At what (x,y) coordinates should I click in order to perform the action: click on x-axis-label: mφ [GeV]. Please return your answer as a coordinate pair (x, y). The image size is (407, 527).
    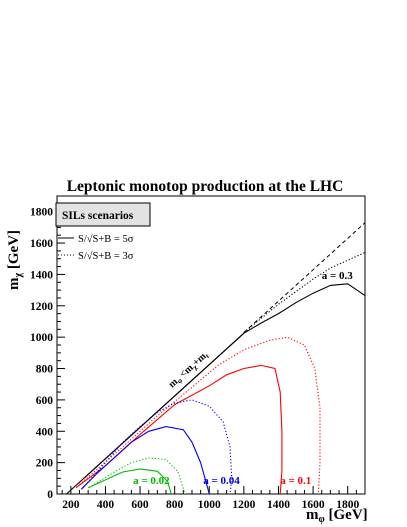
    Looking at the image, I should click on (337, 516).